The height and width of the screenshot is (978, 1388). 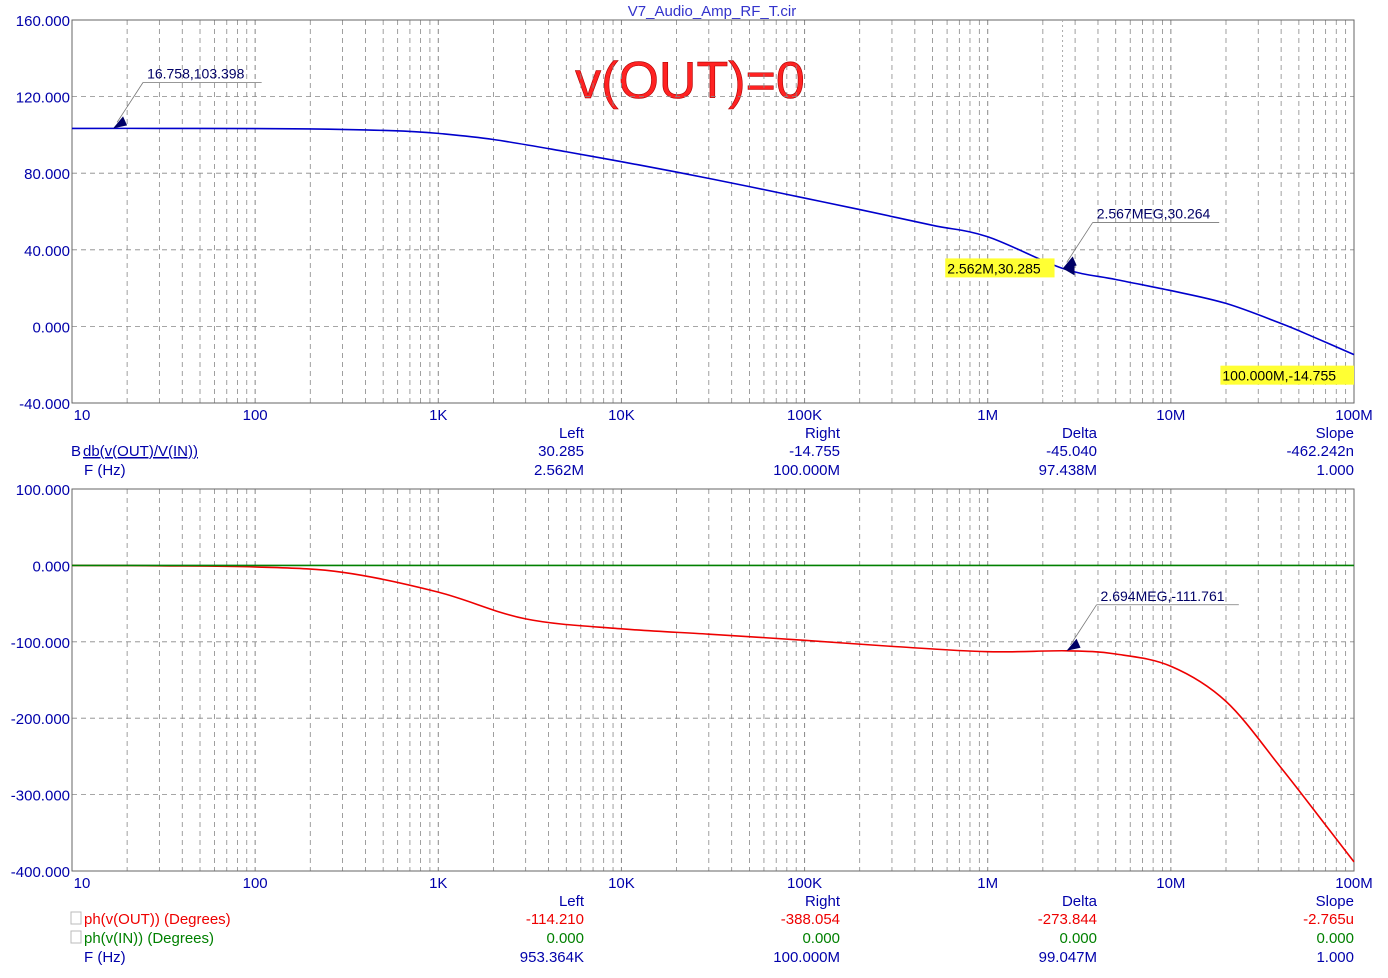 I want to click on y-tick-label: -300.000, so click(x=40, y=796).